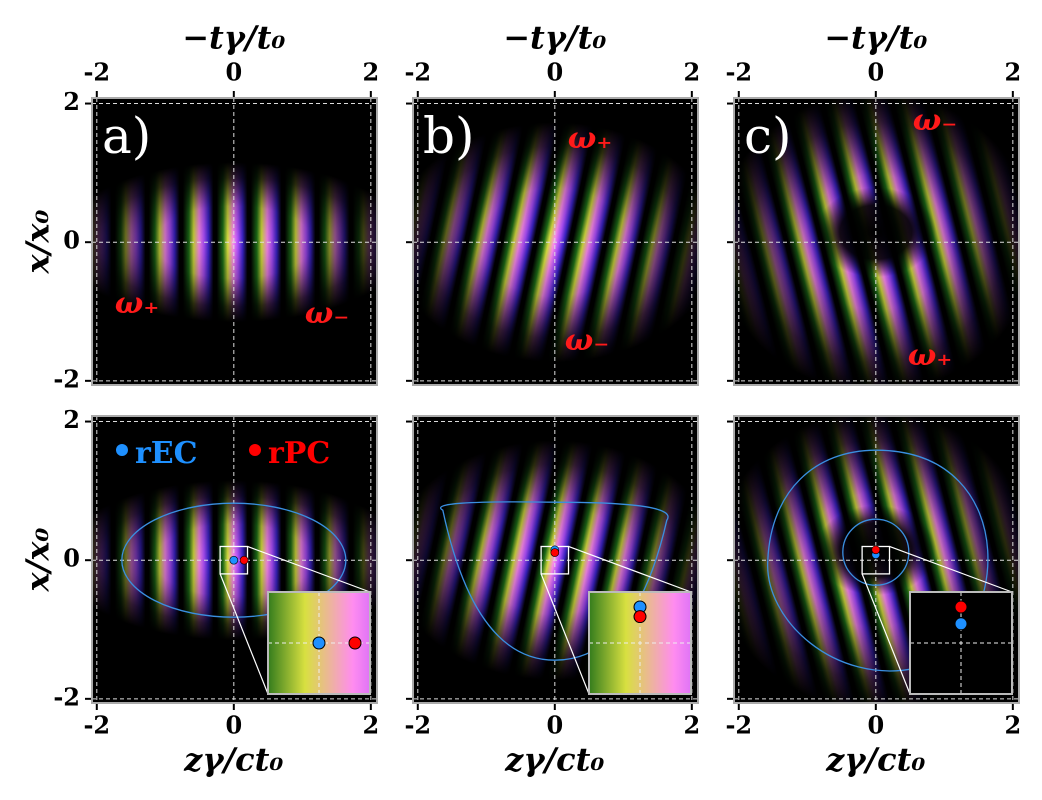 Image resolution: width=1042 pixels, height=800 pixels. I want to click on panel-label: c), so click(768, 136).